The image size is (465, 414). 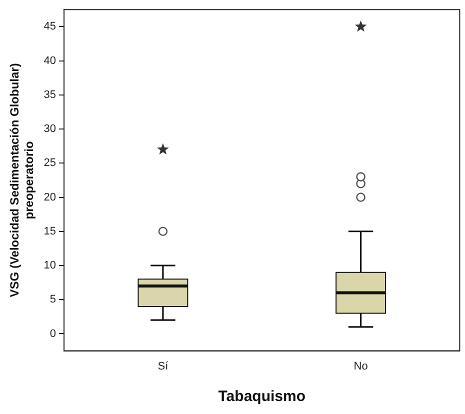 I want to click on x-tick-label: Sí, so click(x=164, y=366).